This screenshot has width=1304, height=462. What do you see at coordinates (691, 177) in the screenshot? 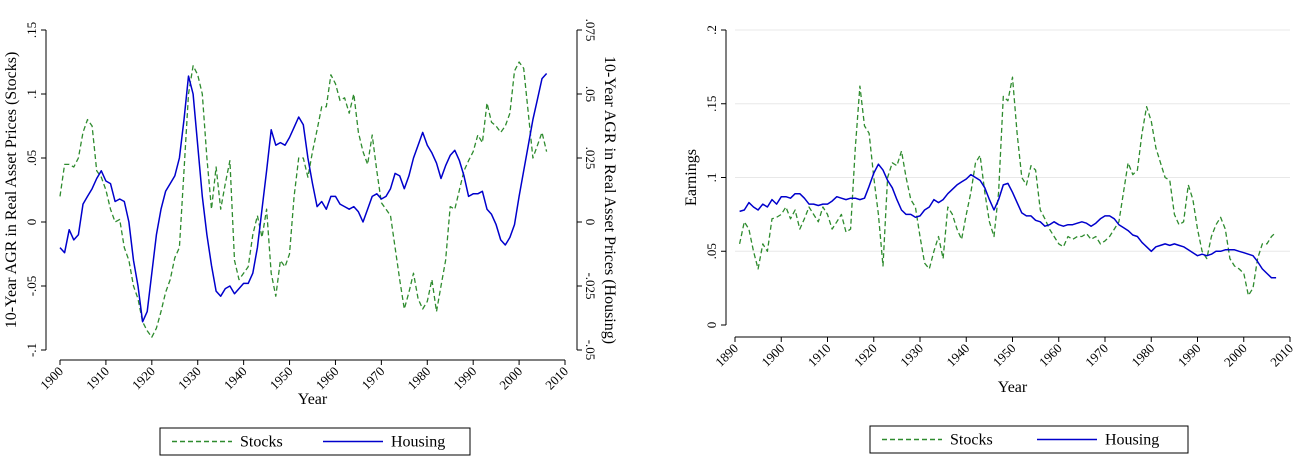
I see `y-axis-label: Earnings` at bounding box center [691, 177].